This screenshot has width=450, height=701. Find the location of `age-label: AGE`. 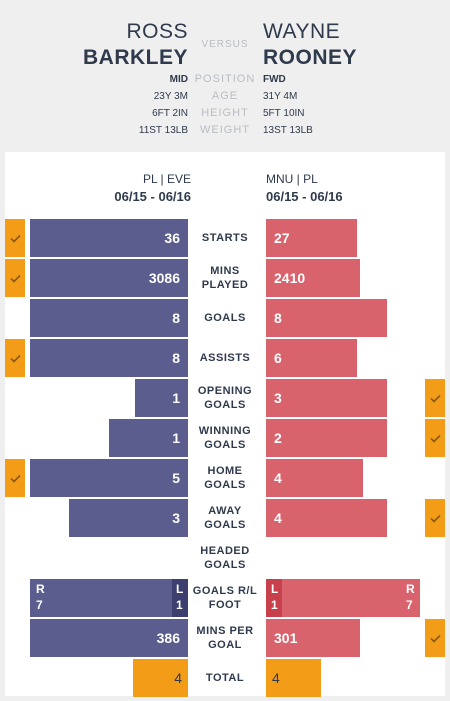

age-label: AGE is located at coordinates (225, 96).